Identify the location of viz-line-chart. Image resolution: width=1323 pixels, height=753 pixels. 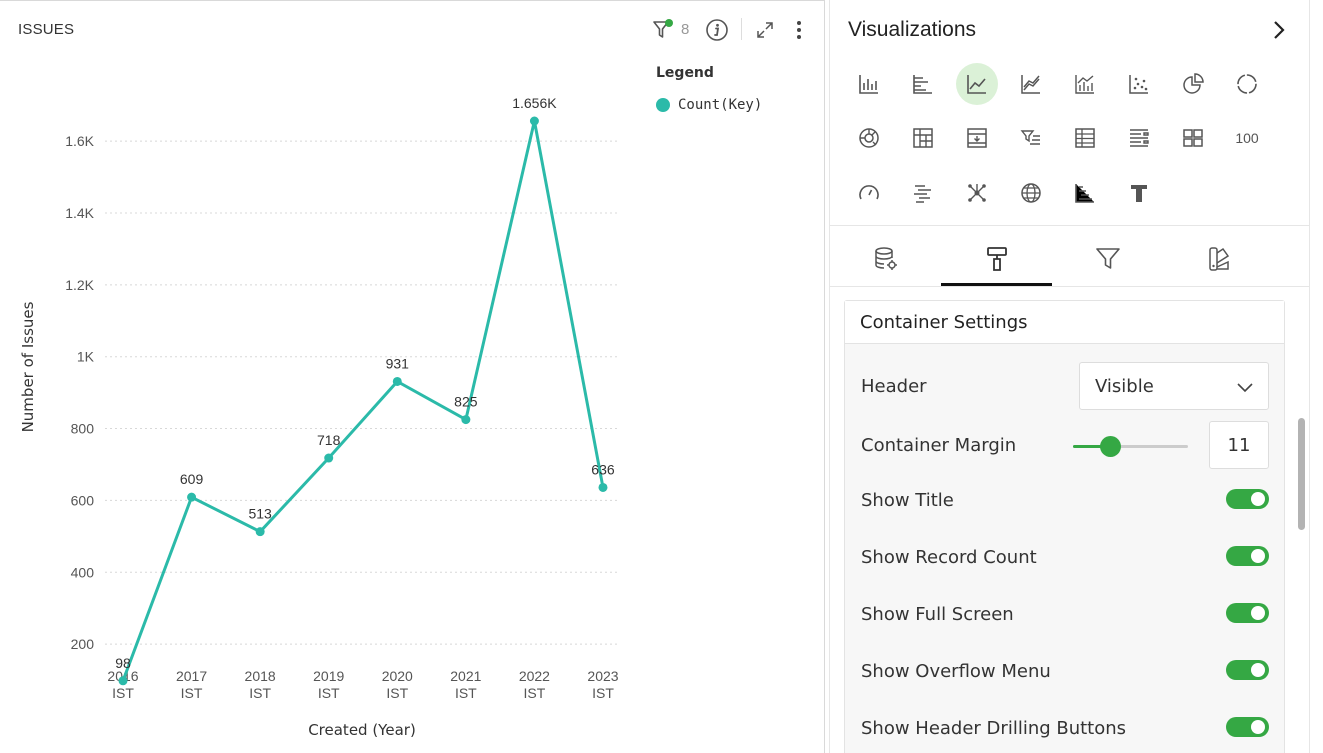
(977, 84).